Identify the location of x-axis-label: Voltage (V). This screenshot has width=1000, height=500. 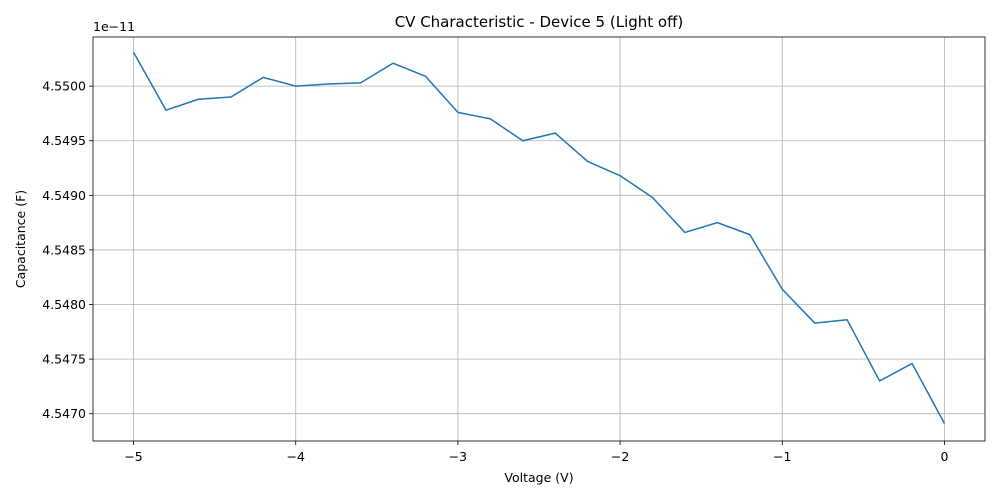
(538, 477).